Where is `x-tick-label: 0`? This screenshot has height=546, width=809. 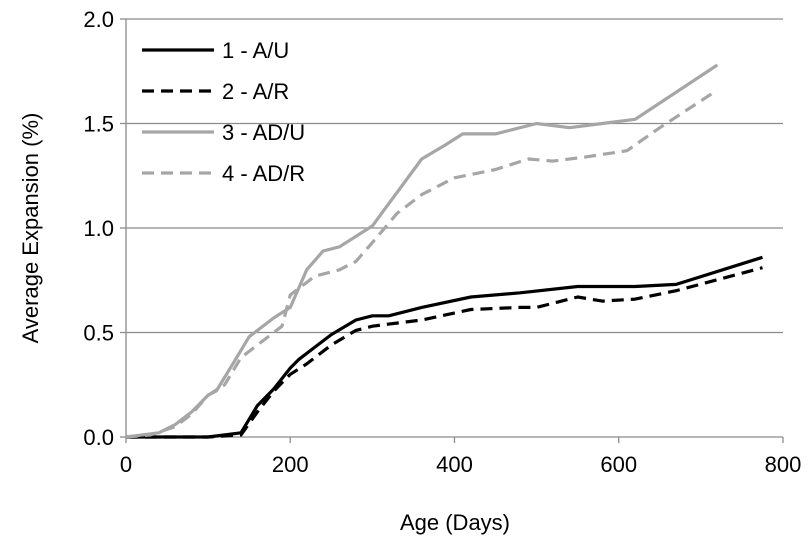
x-tick-label: 0 is located at coordinates (126, 464).